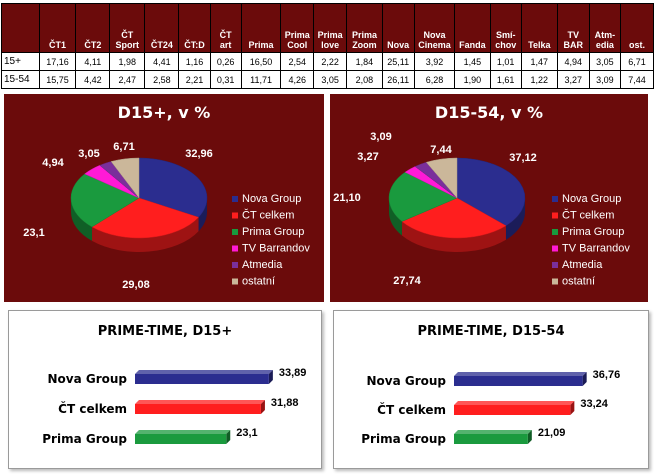  I want to click on column-header-text: chov, so click(506, 45).